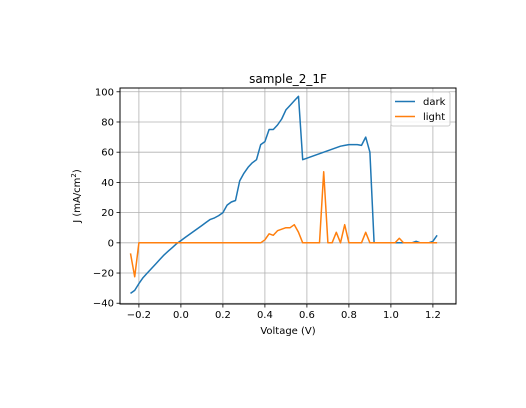 This screenshot has height=408, width=526. I want to click on y-tick-label: 80, so click(107, 122).